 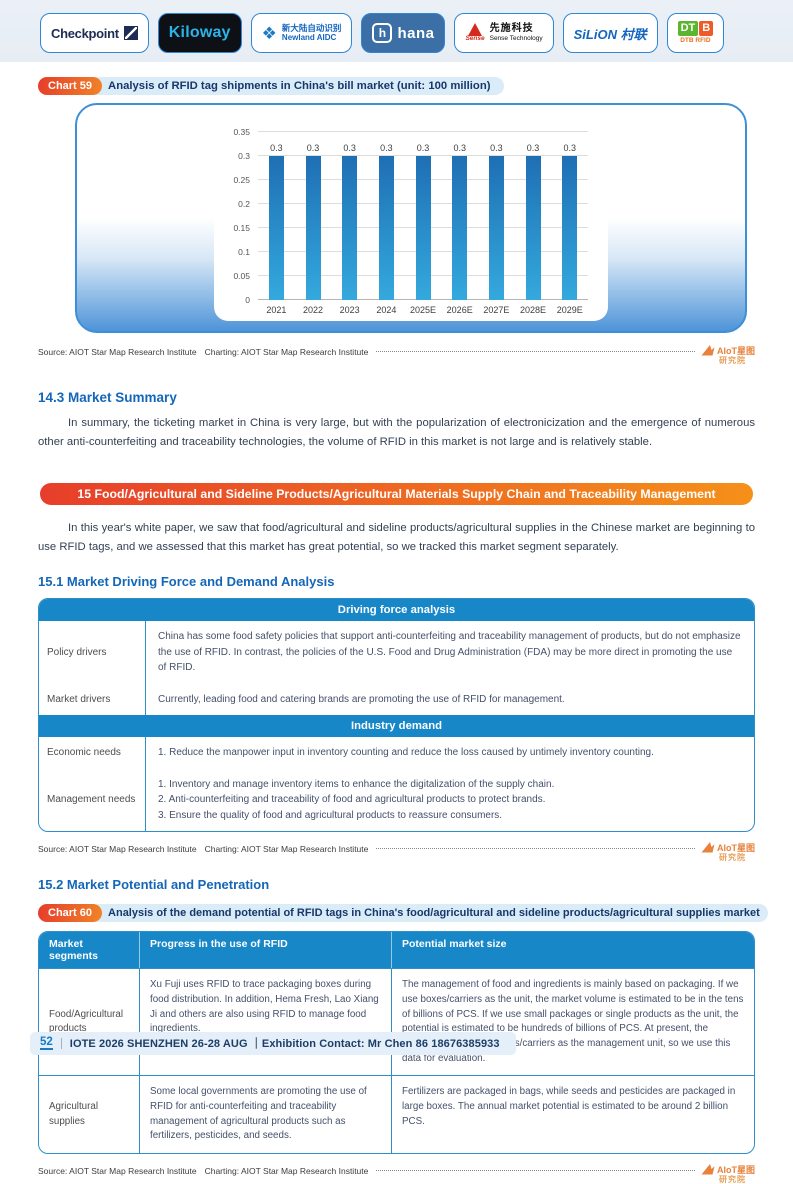 What do you see at coordinates (241, 132) in the screenshot?
I see `y-tick-label: 0.35` at bounding box center [241, 132].